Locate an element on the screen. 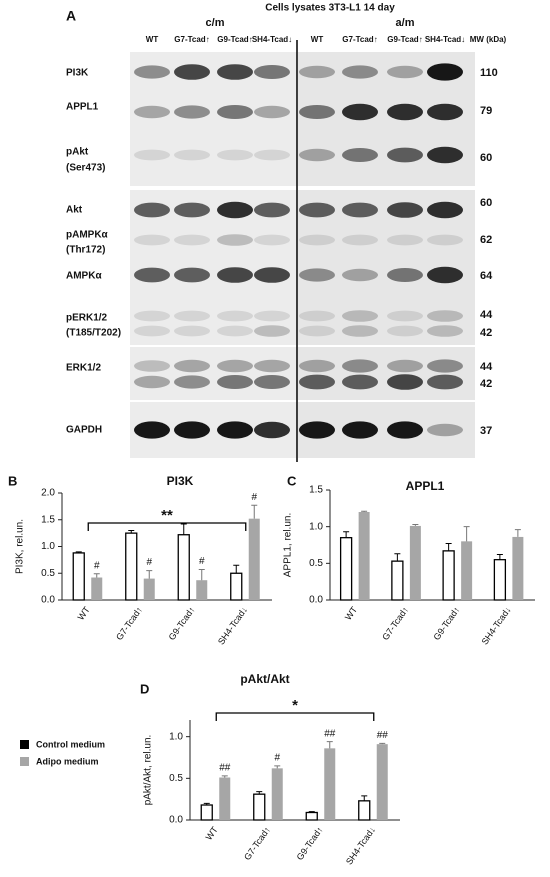 The width and height of the screenshot is (550, 877). mw-label: 79 is located at coordinates (486, 111).